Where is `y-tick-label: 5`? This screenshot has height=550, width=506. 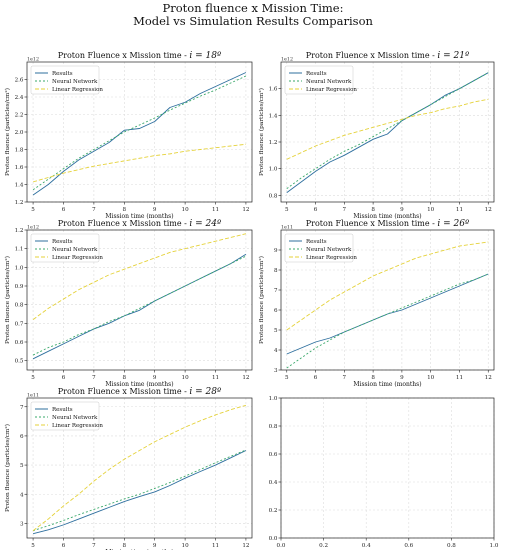 y-tick-label: 5 is located at coordinates (276, 331).